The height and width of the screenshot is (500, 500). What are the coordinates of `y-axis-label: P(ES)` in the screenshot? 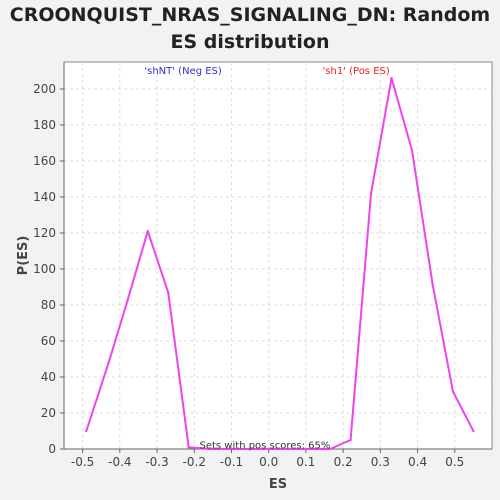 It's located at (23, 256).